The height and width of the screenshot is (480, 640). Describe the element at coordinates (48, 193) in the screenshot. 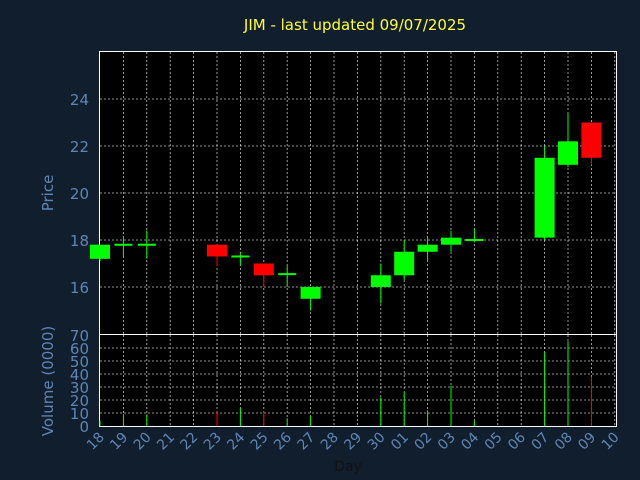

I see `price-axis-label: Price` at that location.